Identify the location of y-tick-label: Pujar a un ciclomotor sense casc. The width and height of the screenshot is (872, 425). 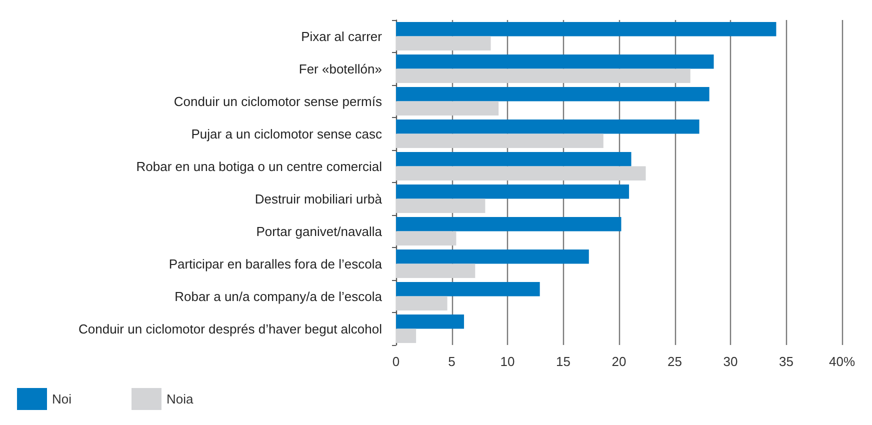
(286, 134).